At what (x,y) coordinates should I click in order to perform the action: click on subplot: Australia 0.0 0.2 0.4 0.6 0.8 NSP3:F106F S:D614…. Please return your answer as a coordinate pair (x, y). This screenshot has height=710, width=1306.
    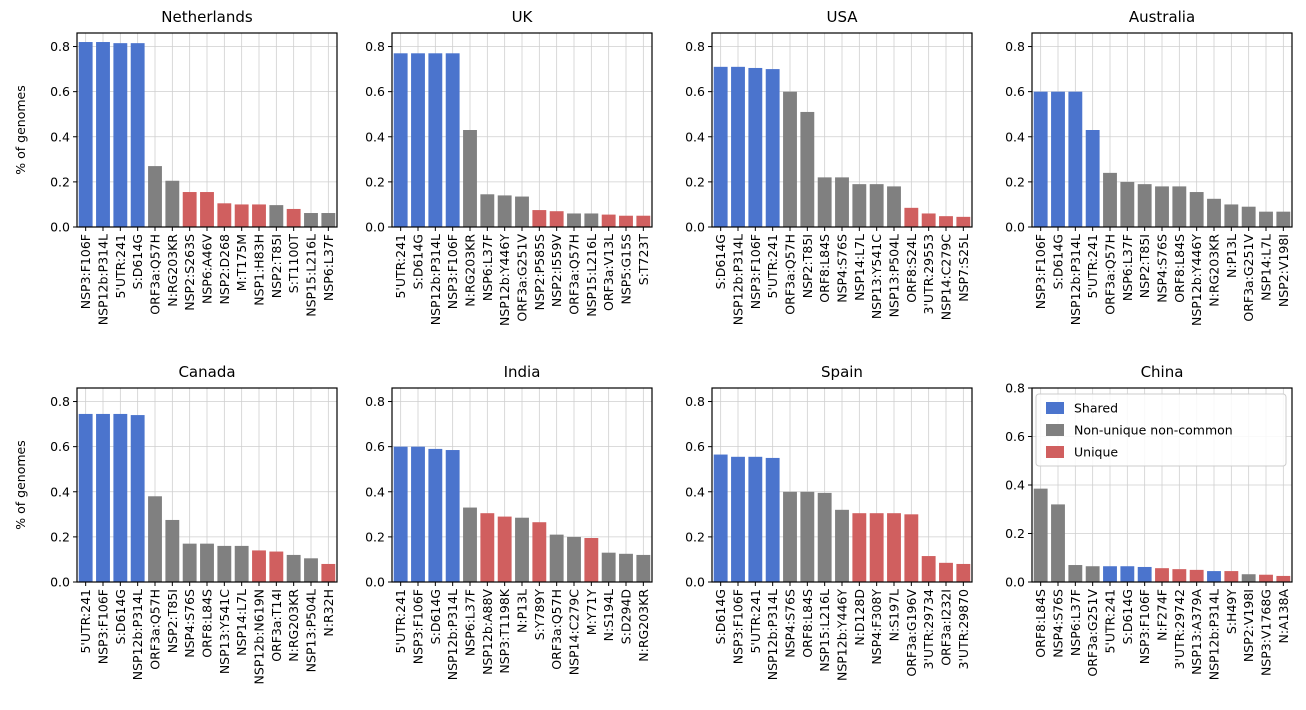
    Looking at the image, I should click on (1149, 167).